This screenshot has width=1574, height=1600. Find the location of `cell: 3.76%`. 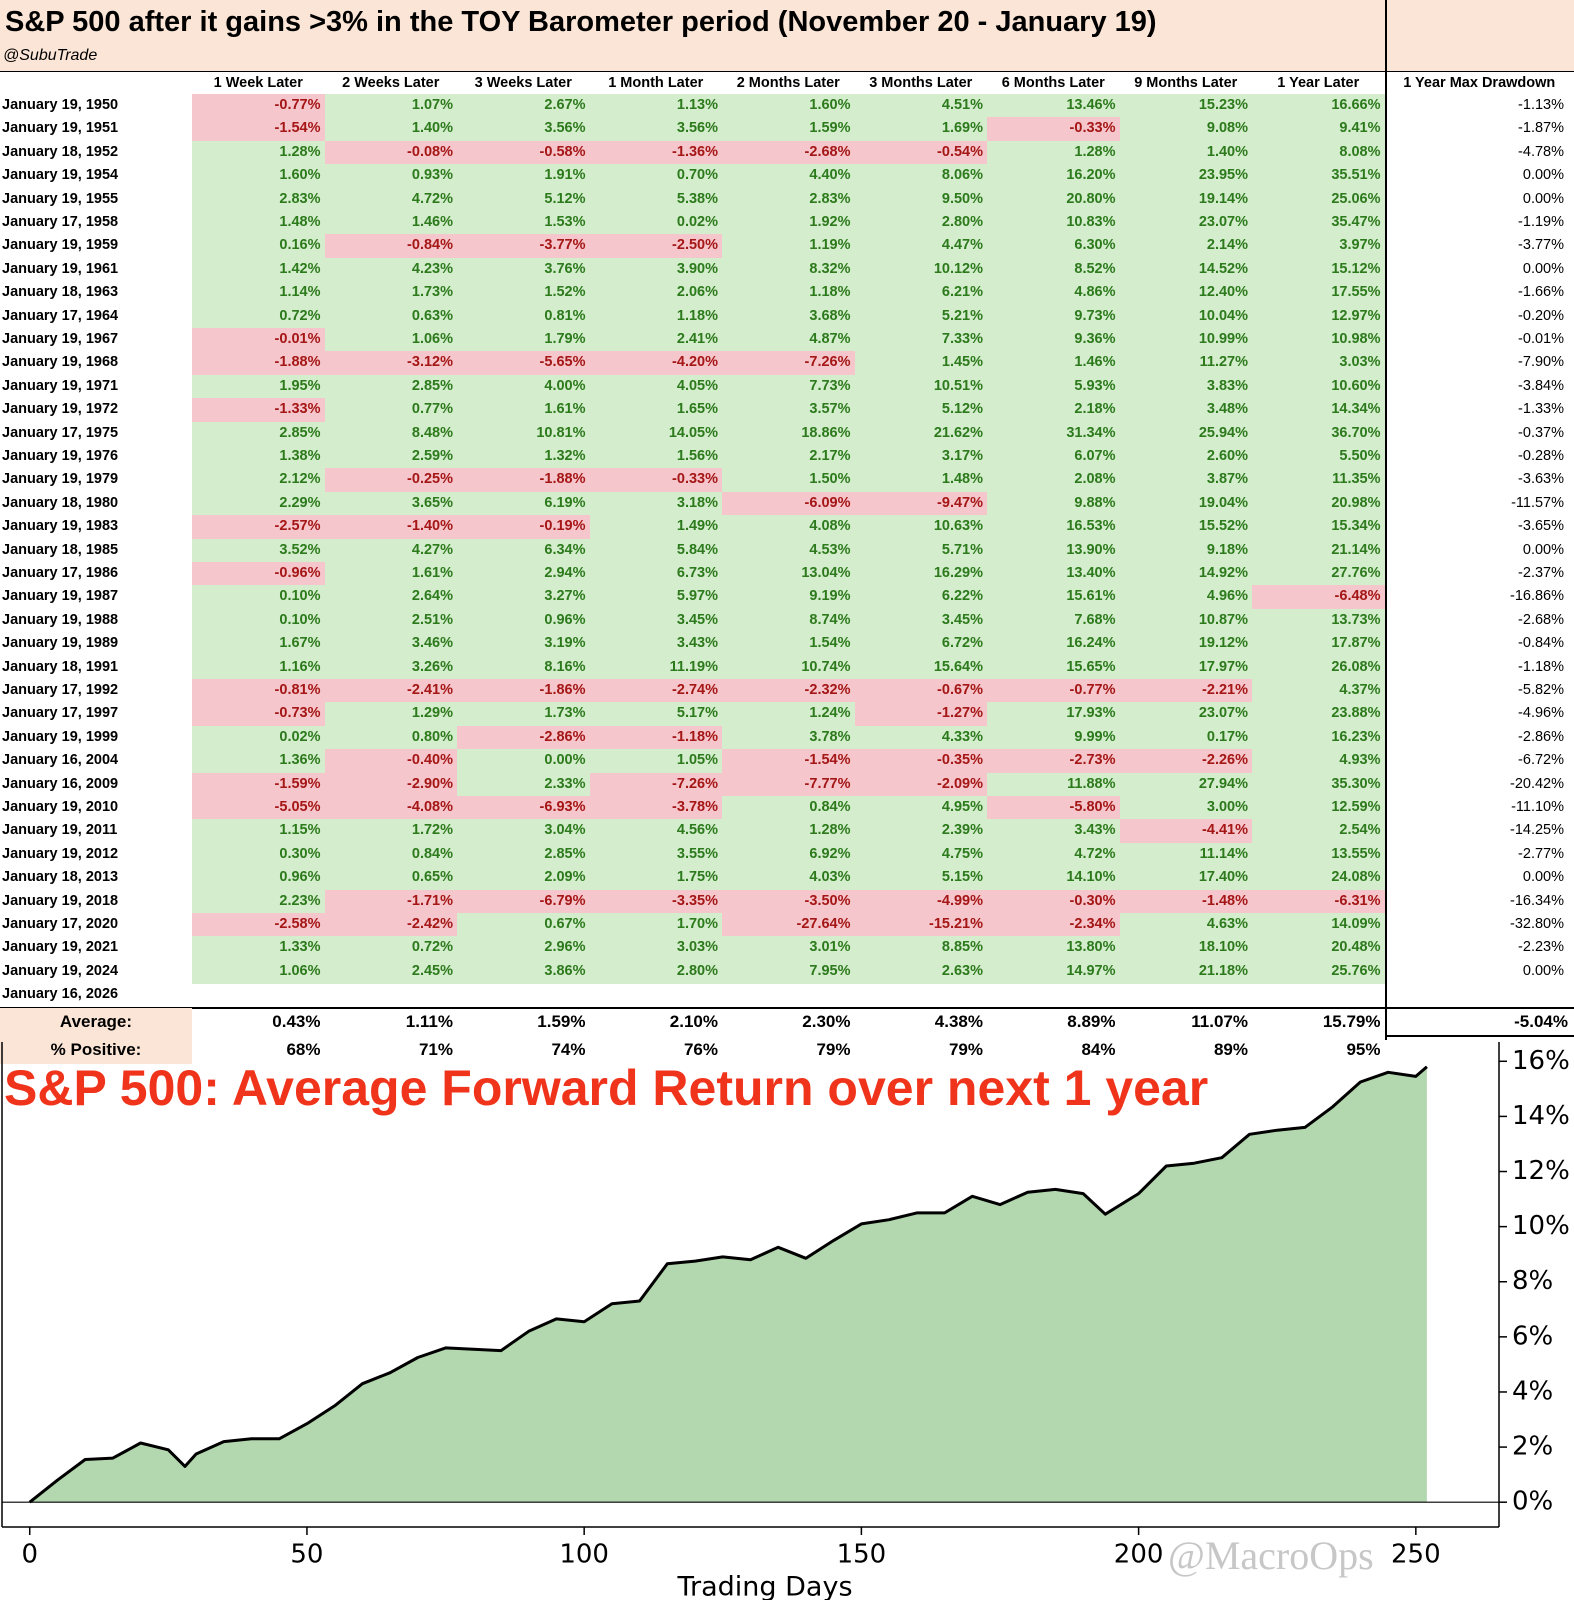

cell: 3.76% is located at coordinates (523, 269).